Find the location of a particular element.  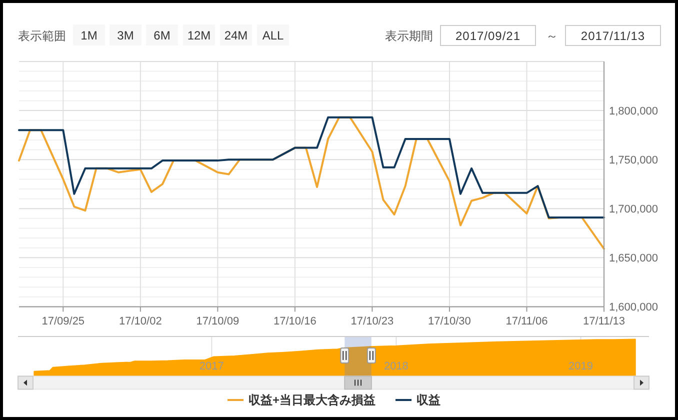

x-tick-label: 2018 is located at coordinates (396, 366).